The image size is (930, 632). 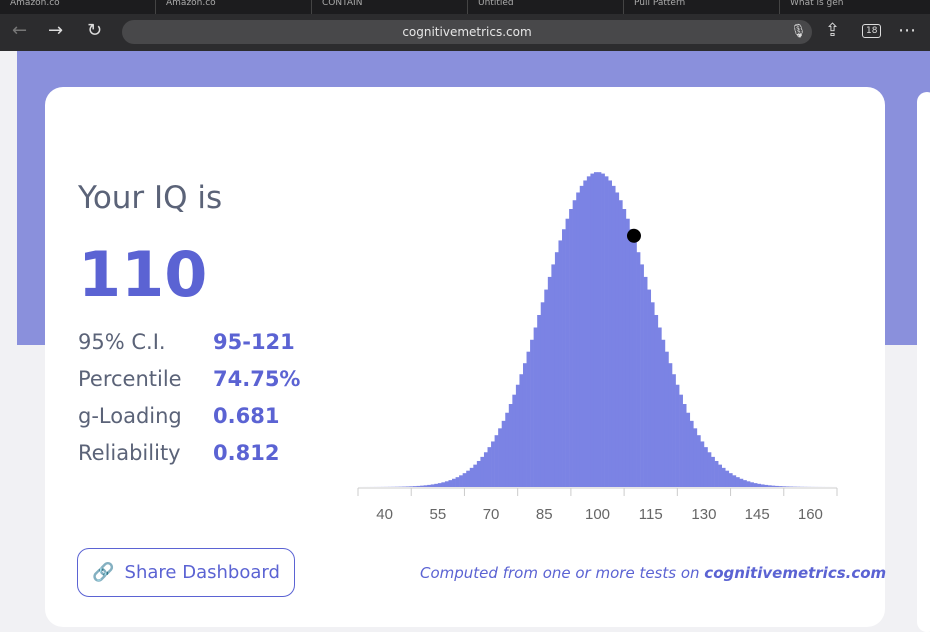 What do you see at coordinates (562, 573) in the screenshot?
I see `footer-prefix: Computed from one or more tests on` at bounding box center [562, 573].